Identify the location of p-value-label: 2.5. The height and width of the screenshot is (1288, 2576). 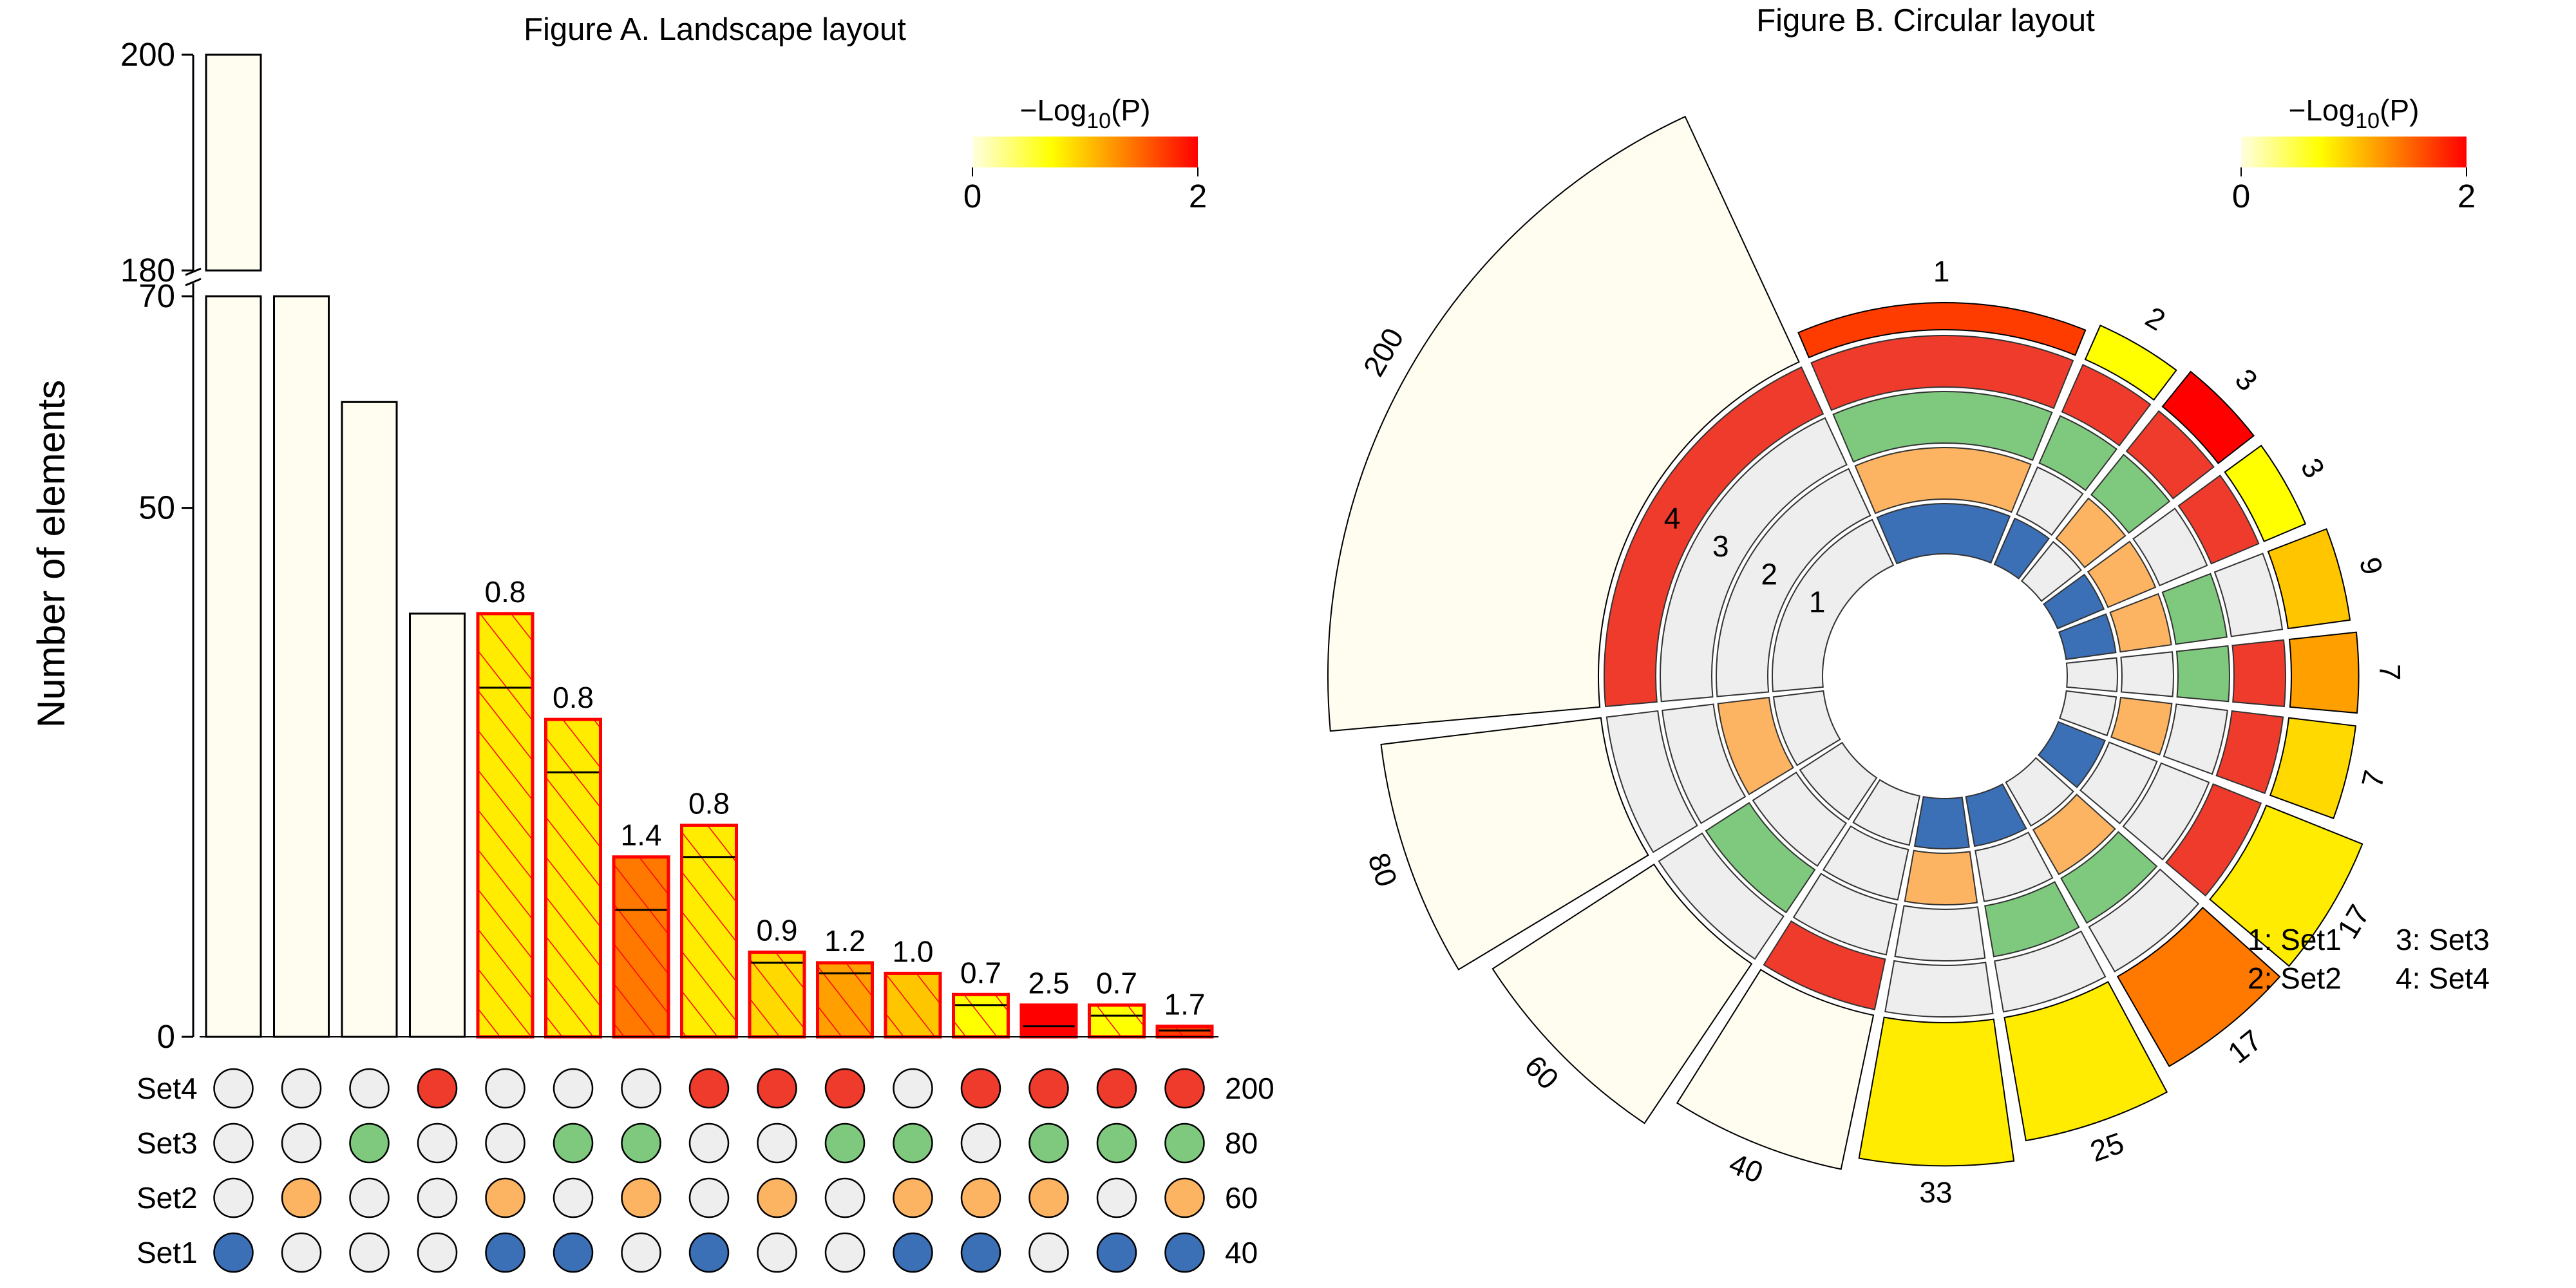
(1049, 983).